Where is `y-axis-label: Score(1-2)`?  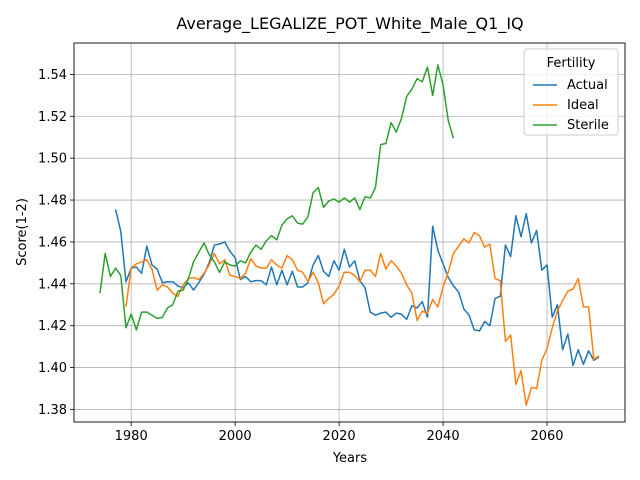
y-axis-label: Score(1-2) is located at coordinates (22, 232).